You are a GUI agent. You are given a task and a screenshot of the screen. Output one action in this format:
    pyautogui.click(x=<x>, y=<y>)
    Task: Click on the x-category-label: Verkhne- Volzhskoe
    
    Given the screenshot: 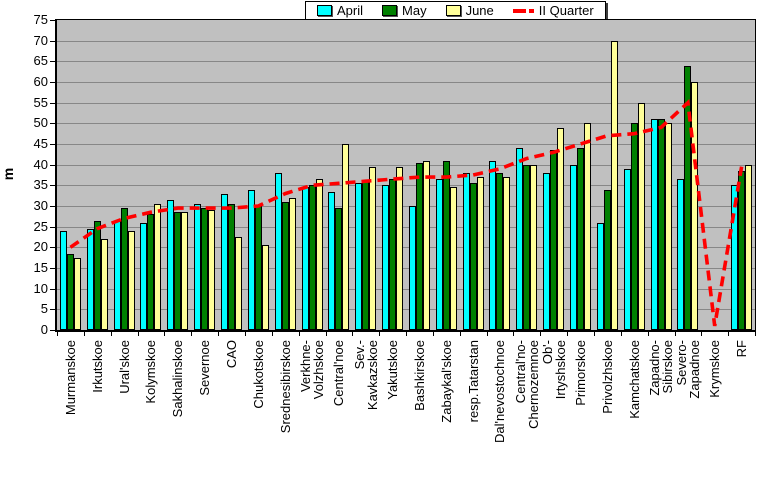 What is the action you would take?
    pyautogui.click(x=312, y=370)
    